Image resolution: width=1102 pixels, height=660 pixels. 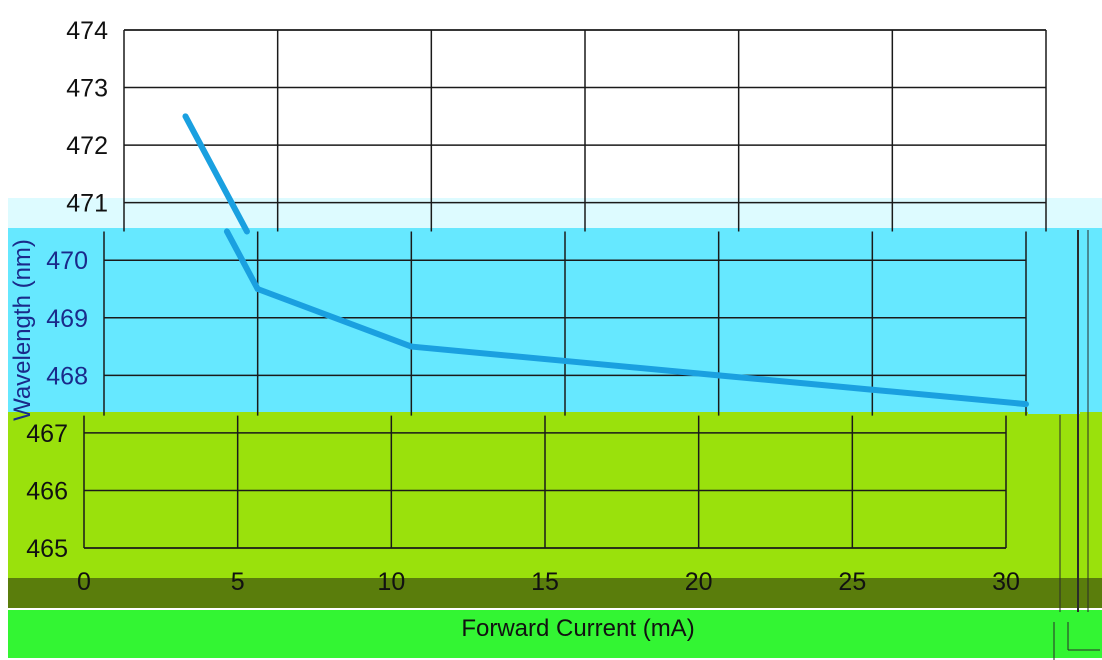 I want to click on y-tick-label: 468, so click(x=67, y=376).